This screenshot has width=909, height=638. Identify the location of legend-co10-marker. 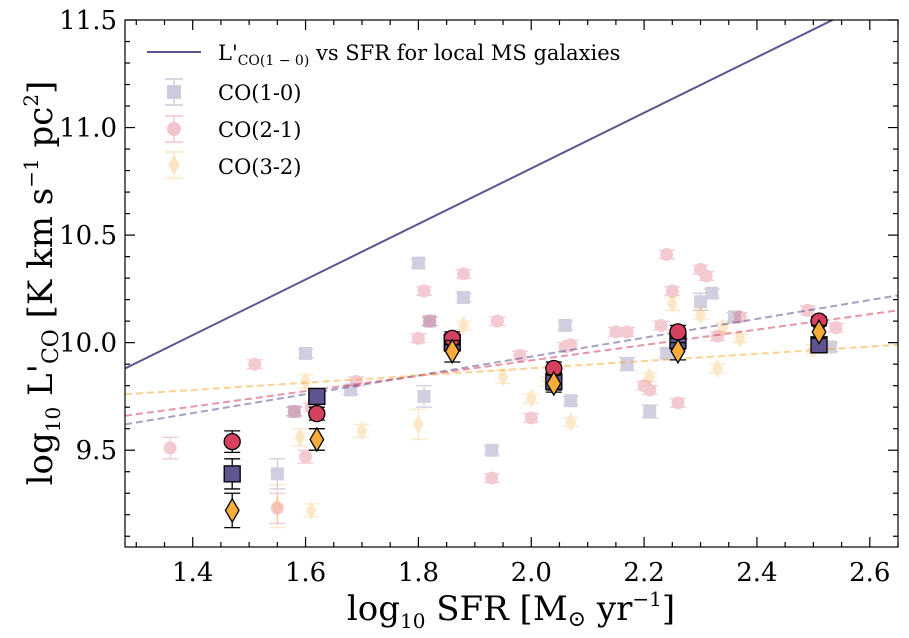
(174, 92).